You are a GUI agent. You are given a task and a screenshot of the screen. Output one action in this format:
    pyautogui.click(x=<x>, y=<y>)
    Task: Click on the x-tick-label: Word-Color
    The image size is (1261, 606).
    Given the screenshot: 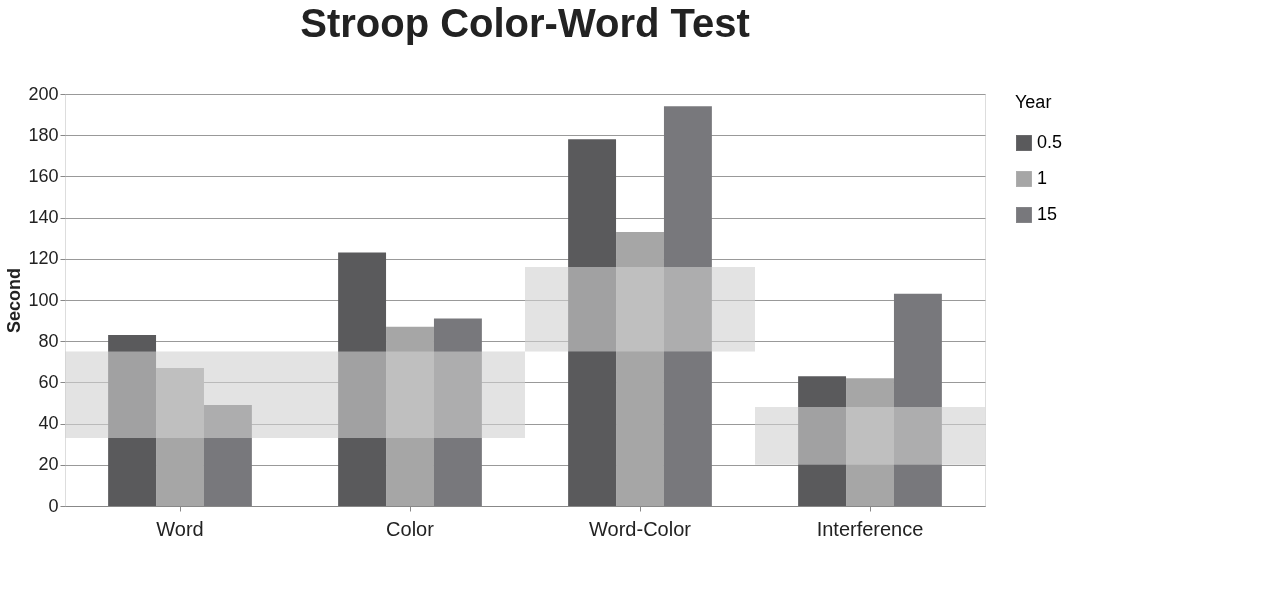 What is the action you would take?
    pyautogui.click(x=640, y=528)
    